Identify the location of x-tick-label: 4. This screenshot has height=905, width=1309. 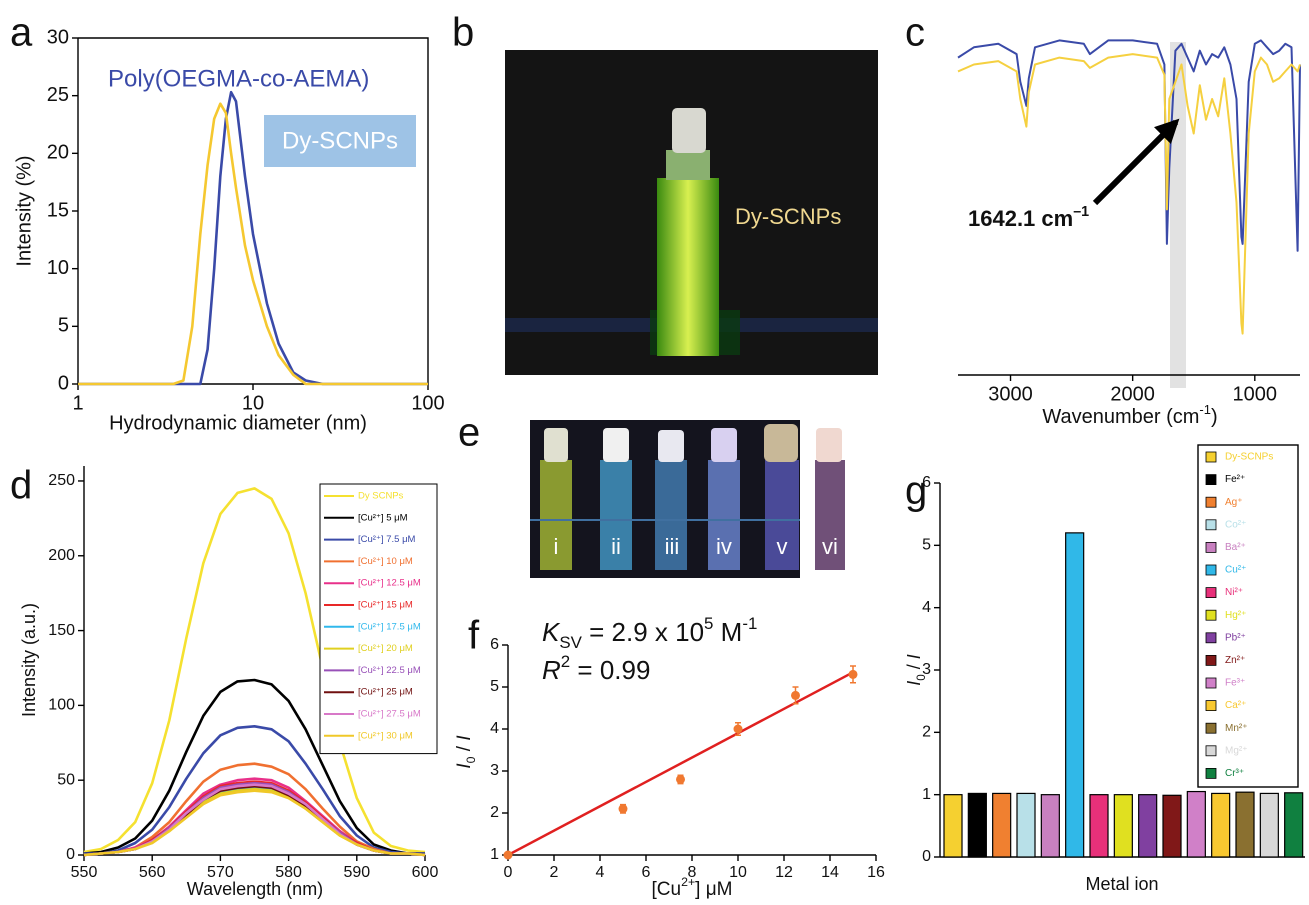
(600, 872).